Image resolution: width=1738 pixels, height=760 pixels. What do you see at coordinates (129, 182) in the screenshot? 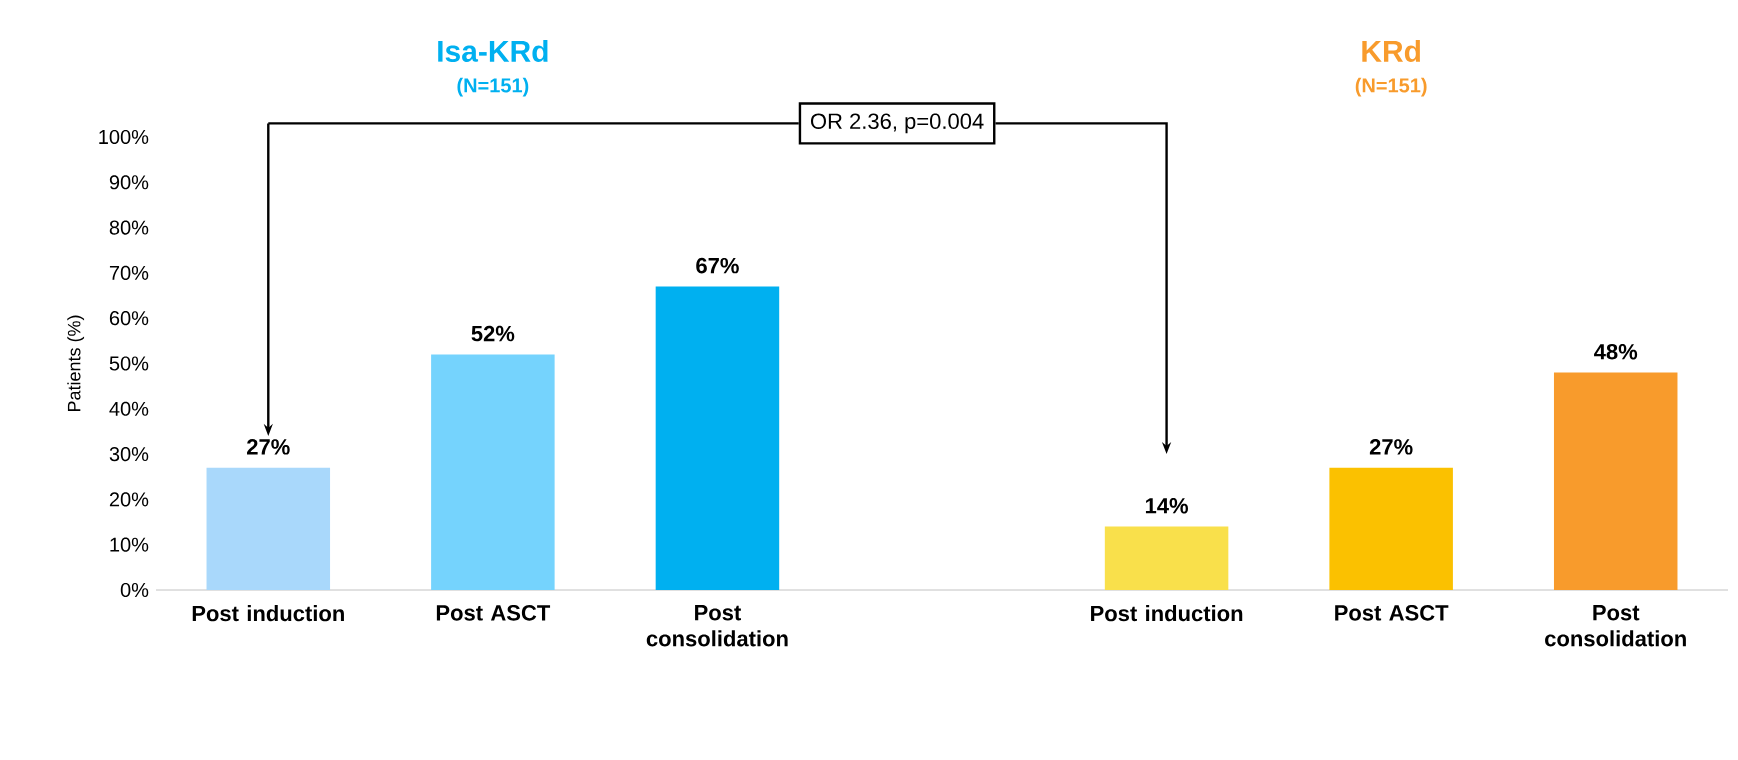
I see `y-tick-label: 90%` at bounding box center [129, 182].